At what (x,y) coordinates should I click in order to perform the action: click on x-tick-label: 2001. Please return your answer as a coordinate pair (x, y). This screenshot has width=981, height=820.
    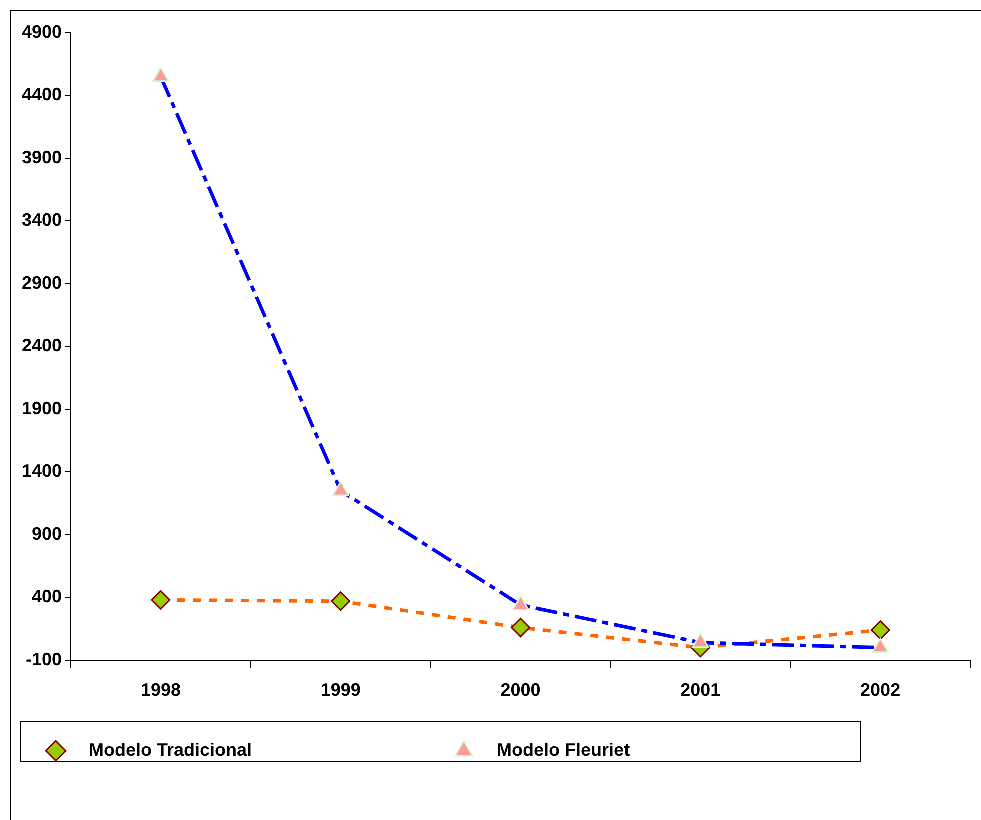
    Looking at the image, I should click on (700, 690).